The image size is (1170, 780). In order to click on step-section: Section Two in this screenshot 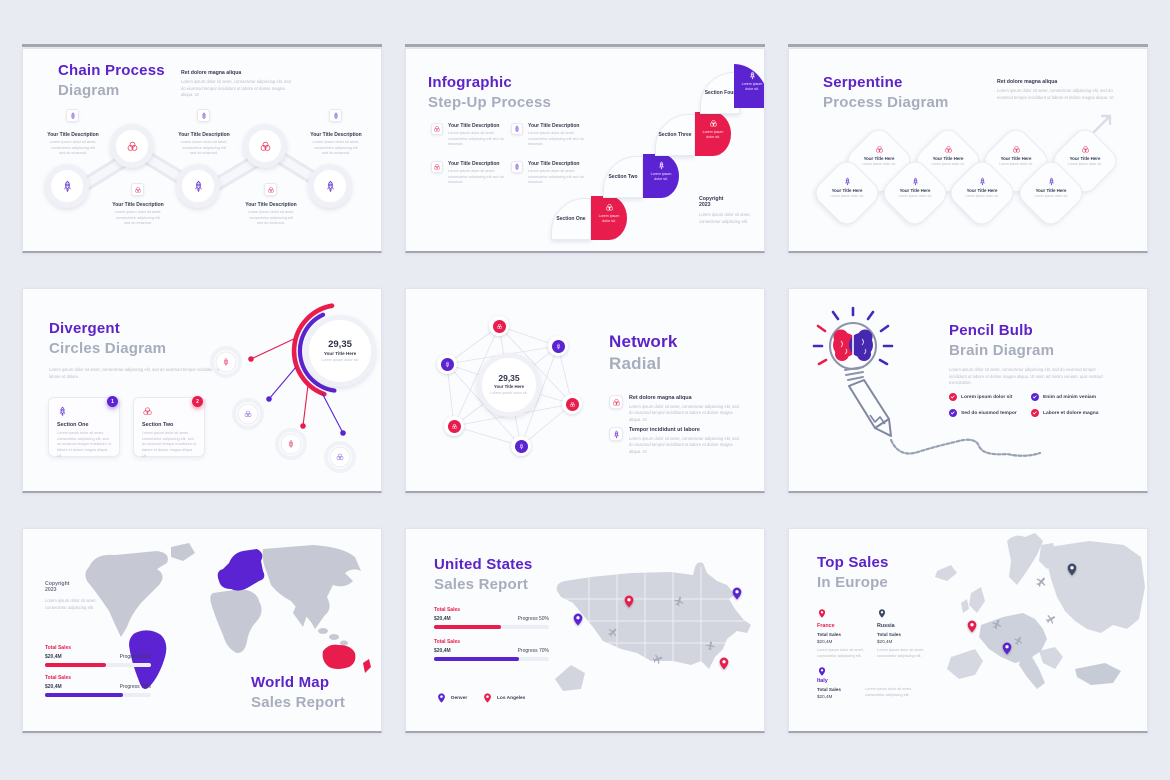, I will do `click(623, 177)`.